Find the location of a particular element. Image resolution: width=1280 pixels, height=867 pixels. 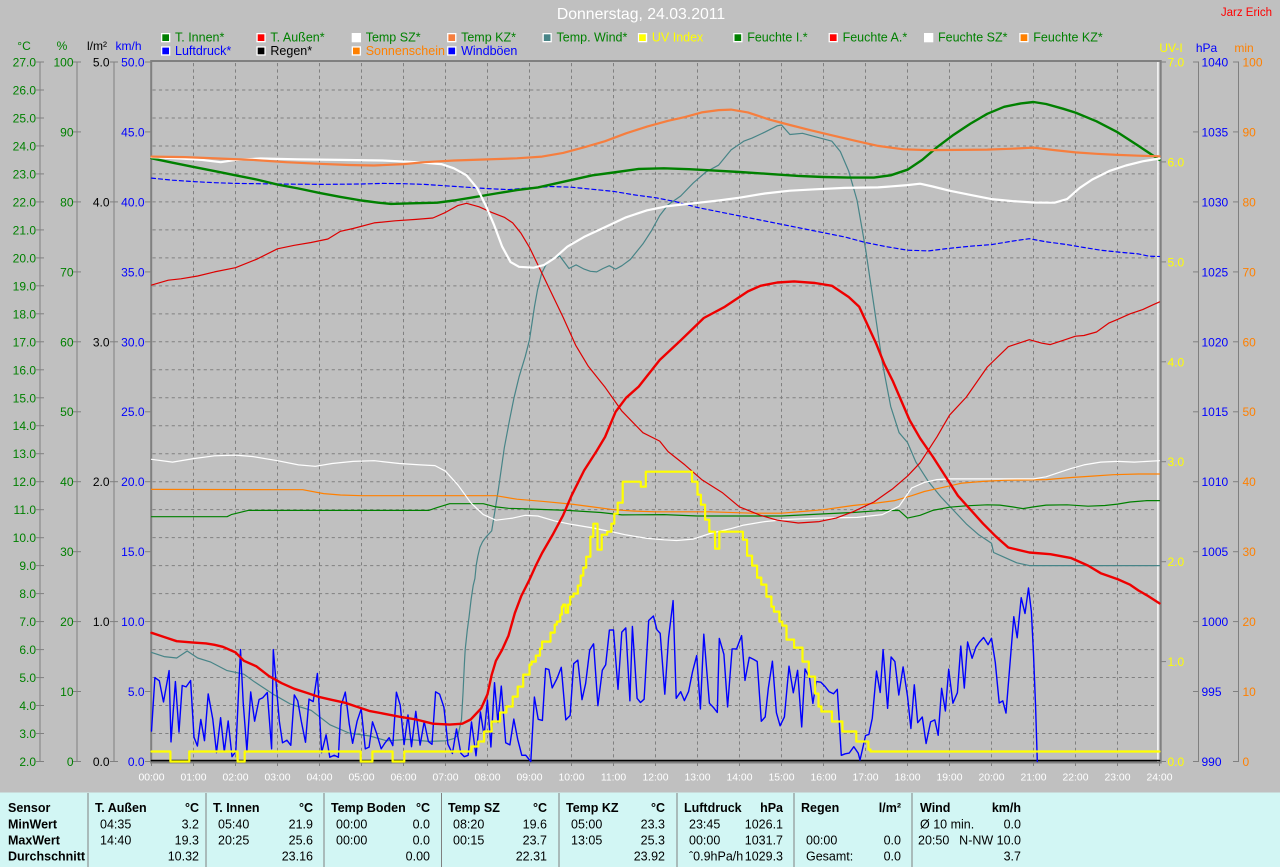

svg-text: 40.0 is located at coordinates (133, 202).